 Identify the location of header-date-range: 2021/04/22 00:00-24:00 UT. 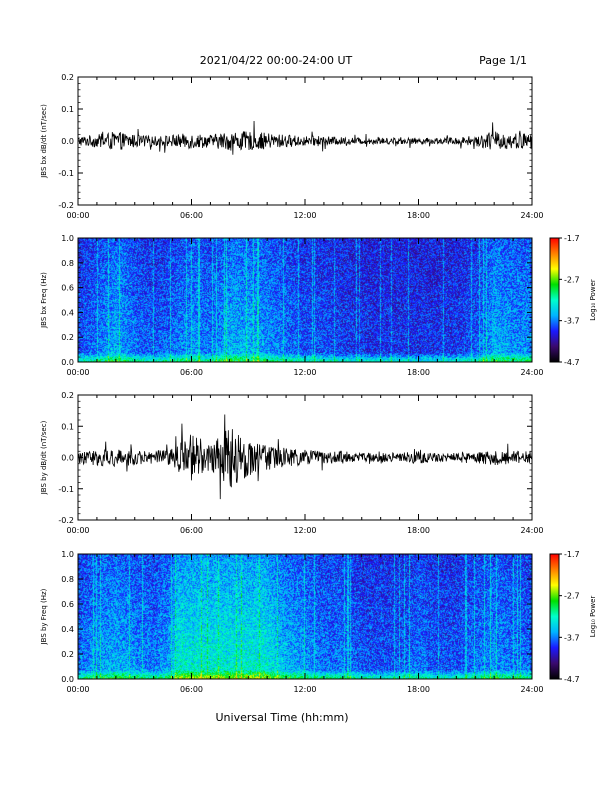
(276, 60).